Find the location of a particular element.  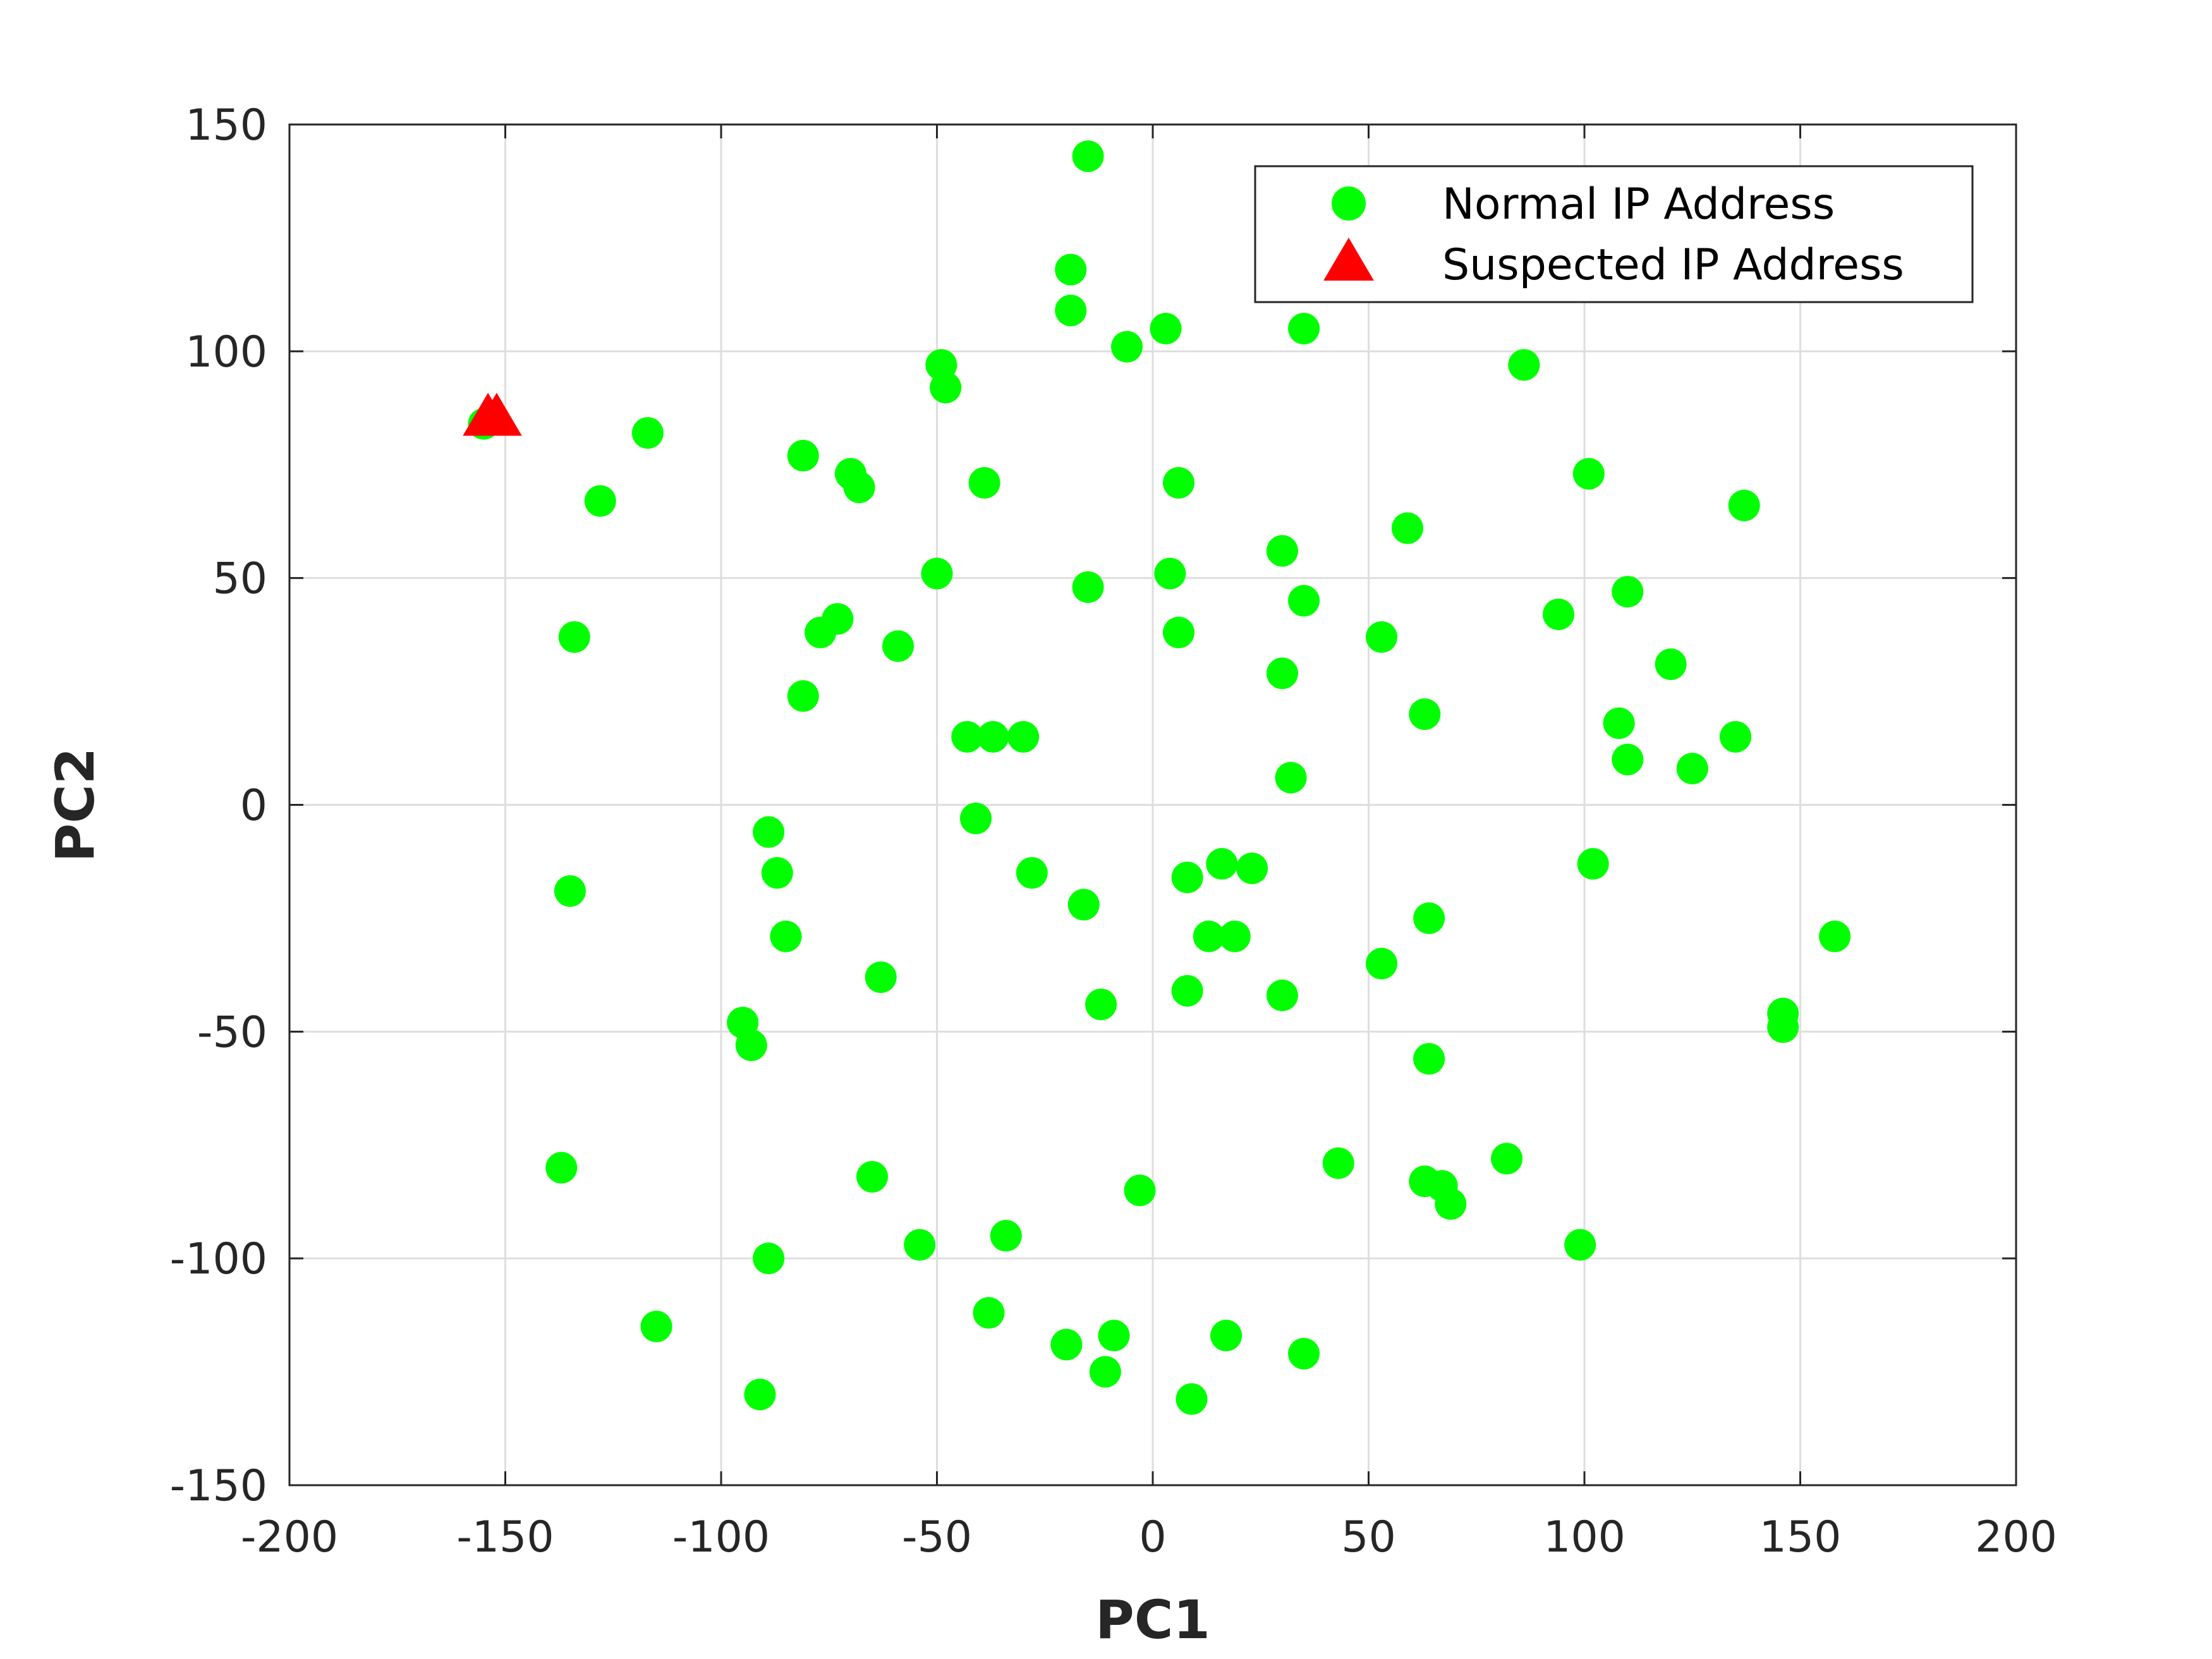

y-tick-label: 50 is located at coordinates (240, 579).